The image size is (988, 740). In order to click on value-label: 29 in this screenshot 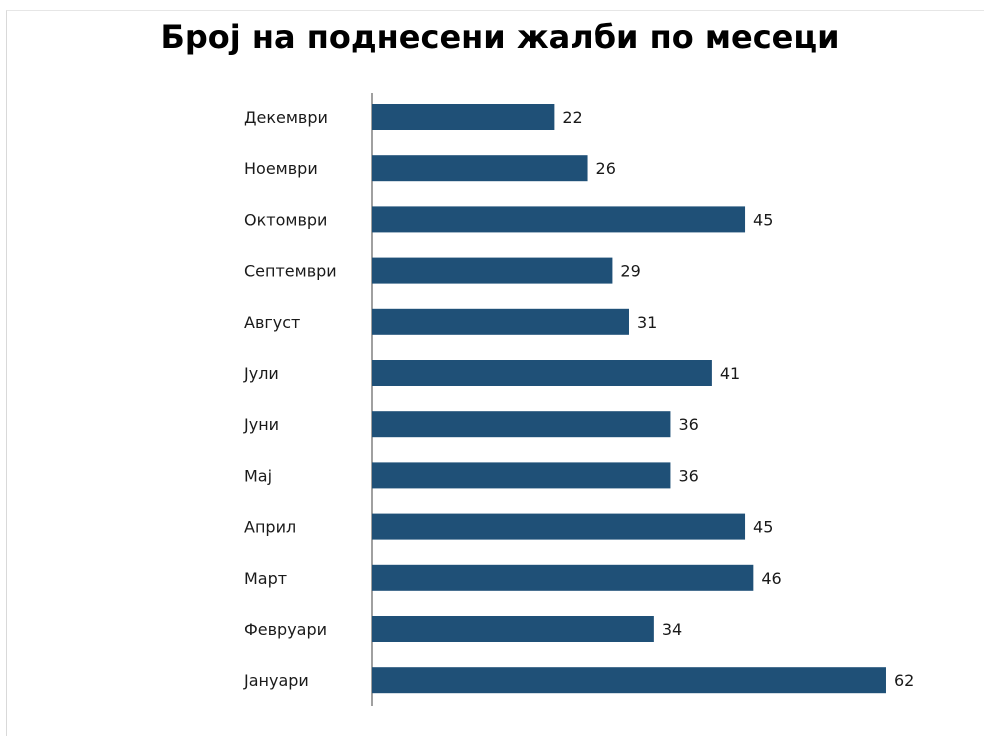, I will do `click(630, 271)`.